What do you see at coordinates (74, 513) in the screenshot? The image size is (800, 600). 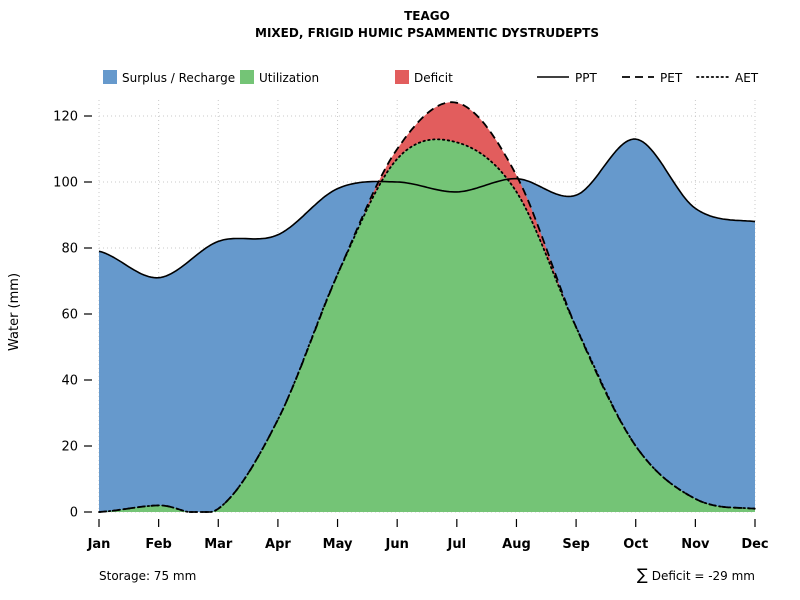 I see `y-tick-label: 0` at bounding box center [74, 513].